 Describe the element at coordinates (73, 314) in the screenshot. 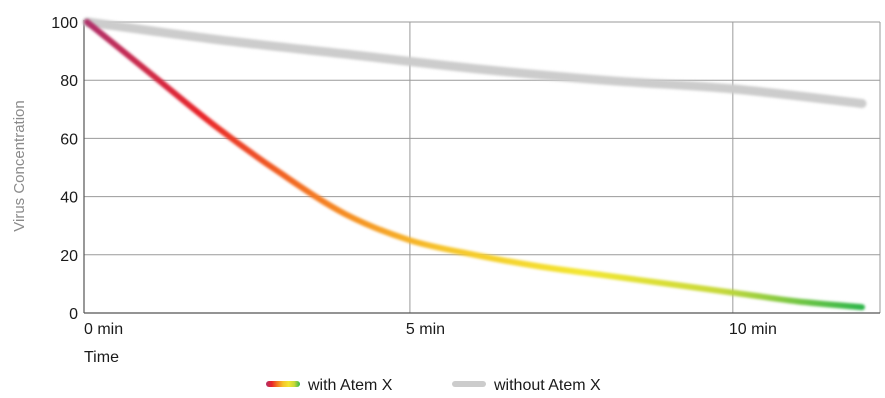

I see `y-tick-label: 0` at that location.